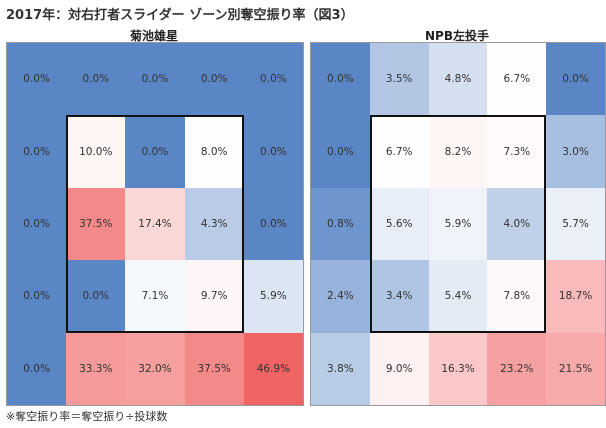 Image resolution: width=606 pixels, height=428 pixels. Describe the element at coordinates (155, 368) in the screenshot. I see `heatmap-cell: 32.0%` at that location.